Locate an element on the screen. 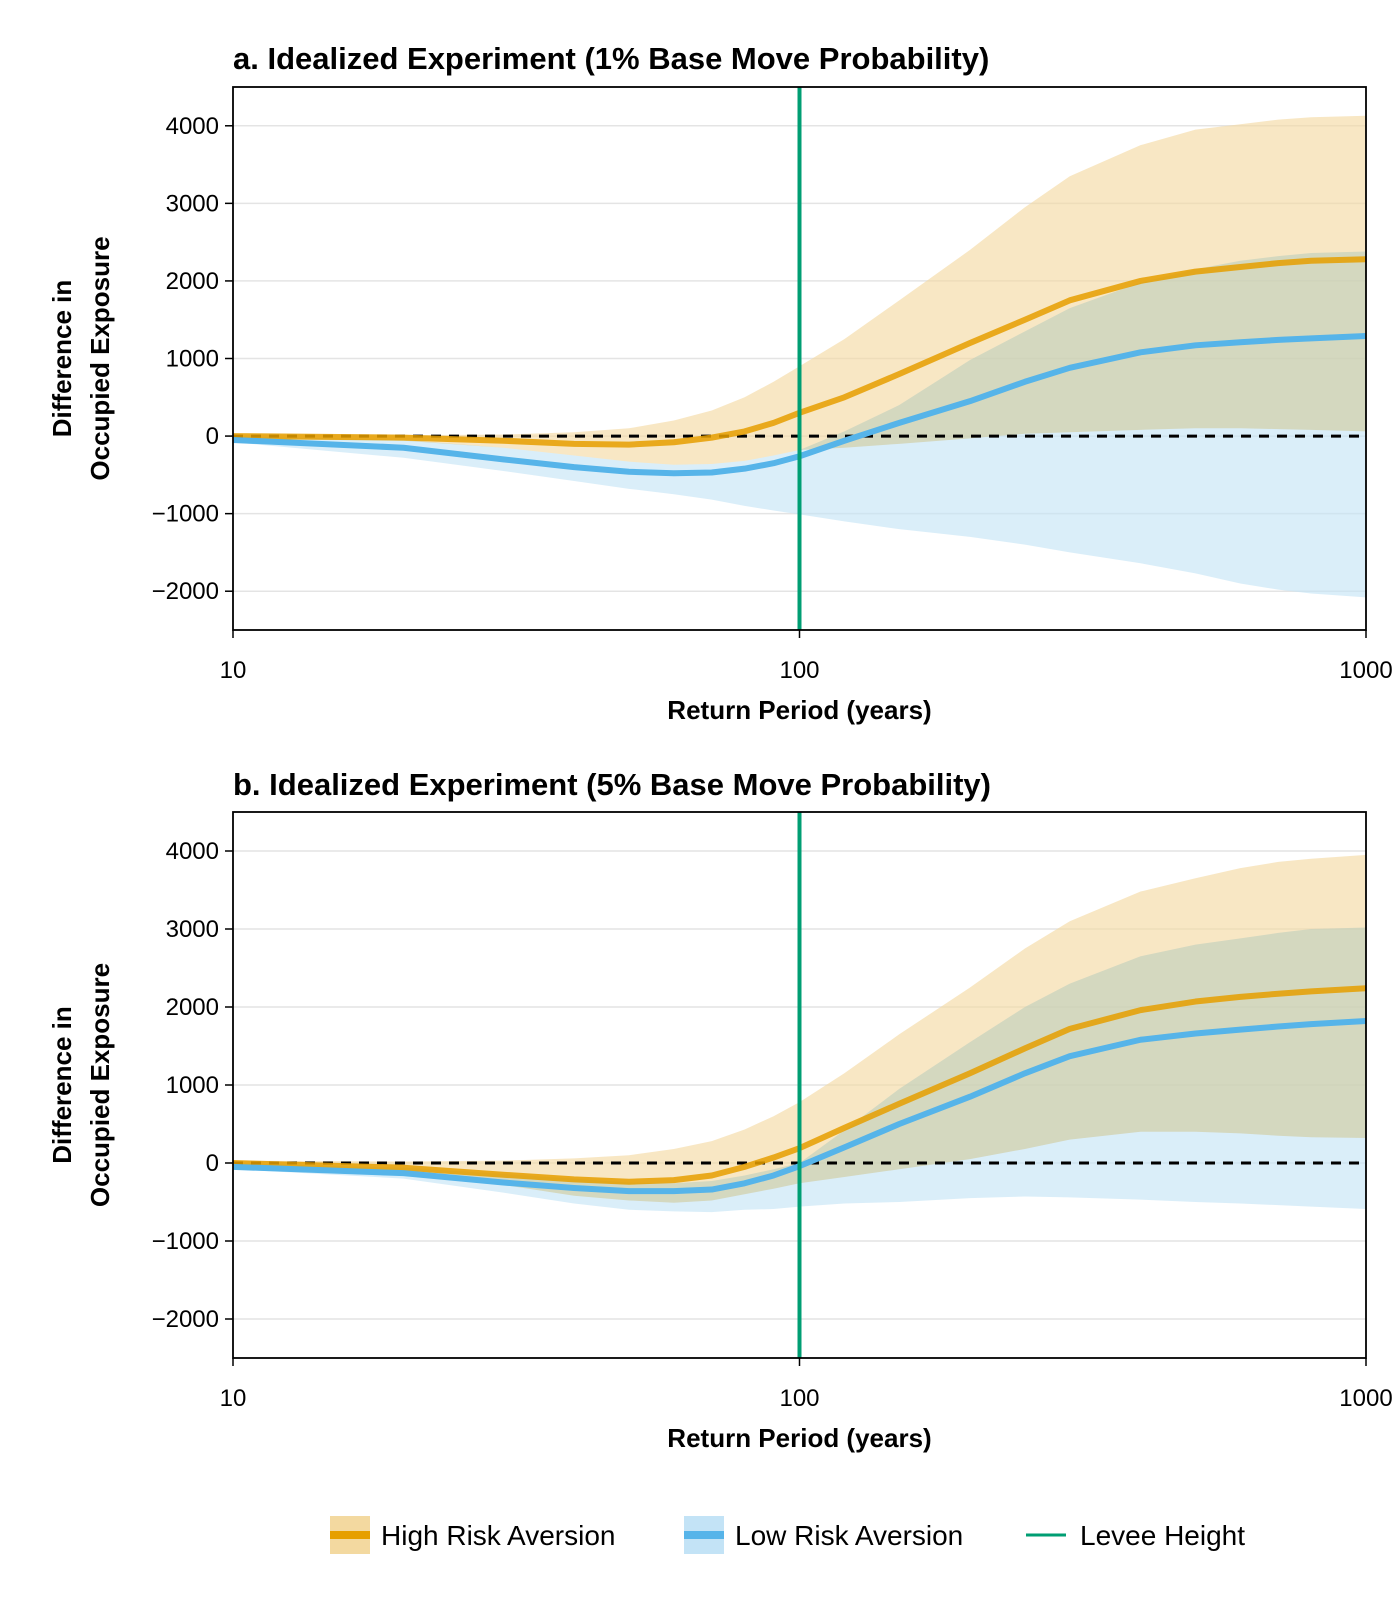  band-low-risk-aversion is located at coordinates (799, 1070).